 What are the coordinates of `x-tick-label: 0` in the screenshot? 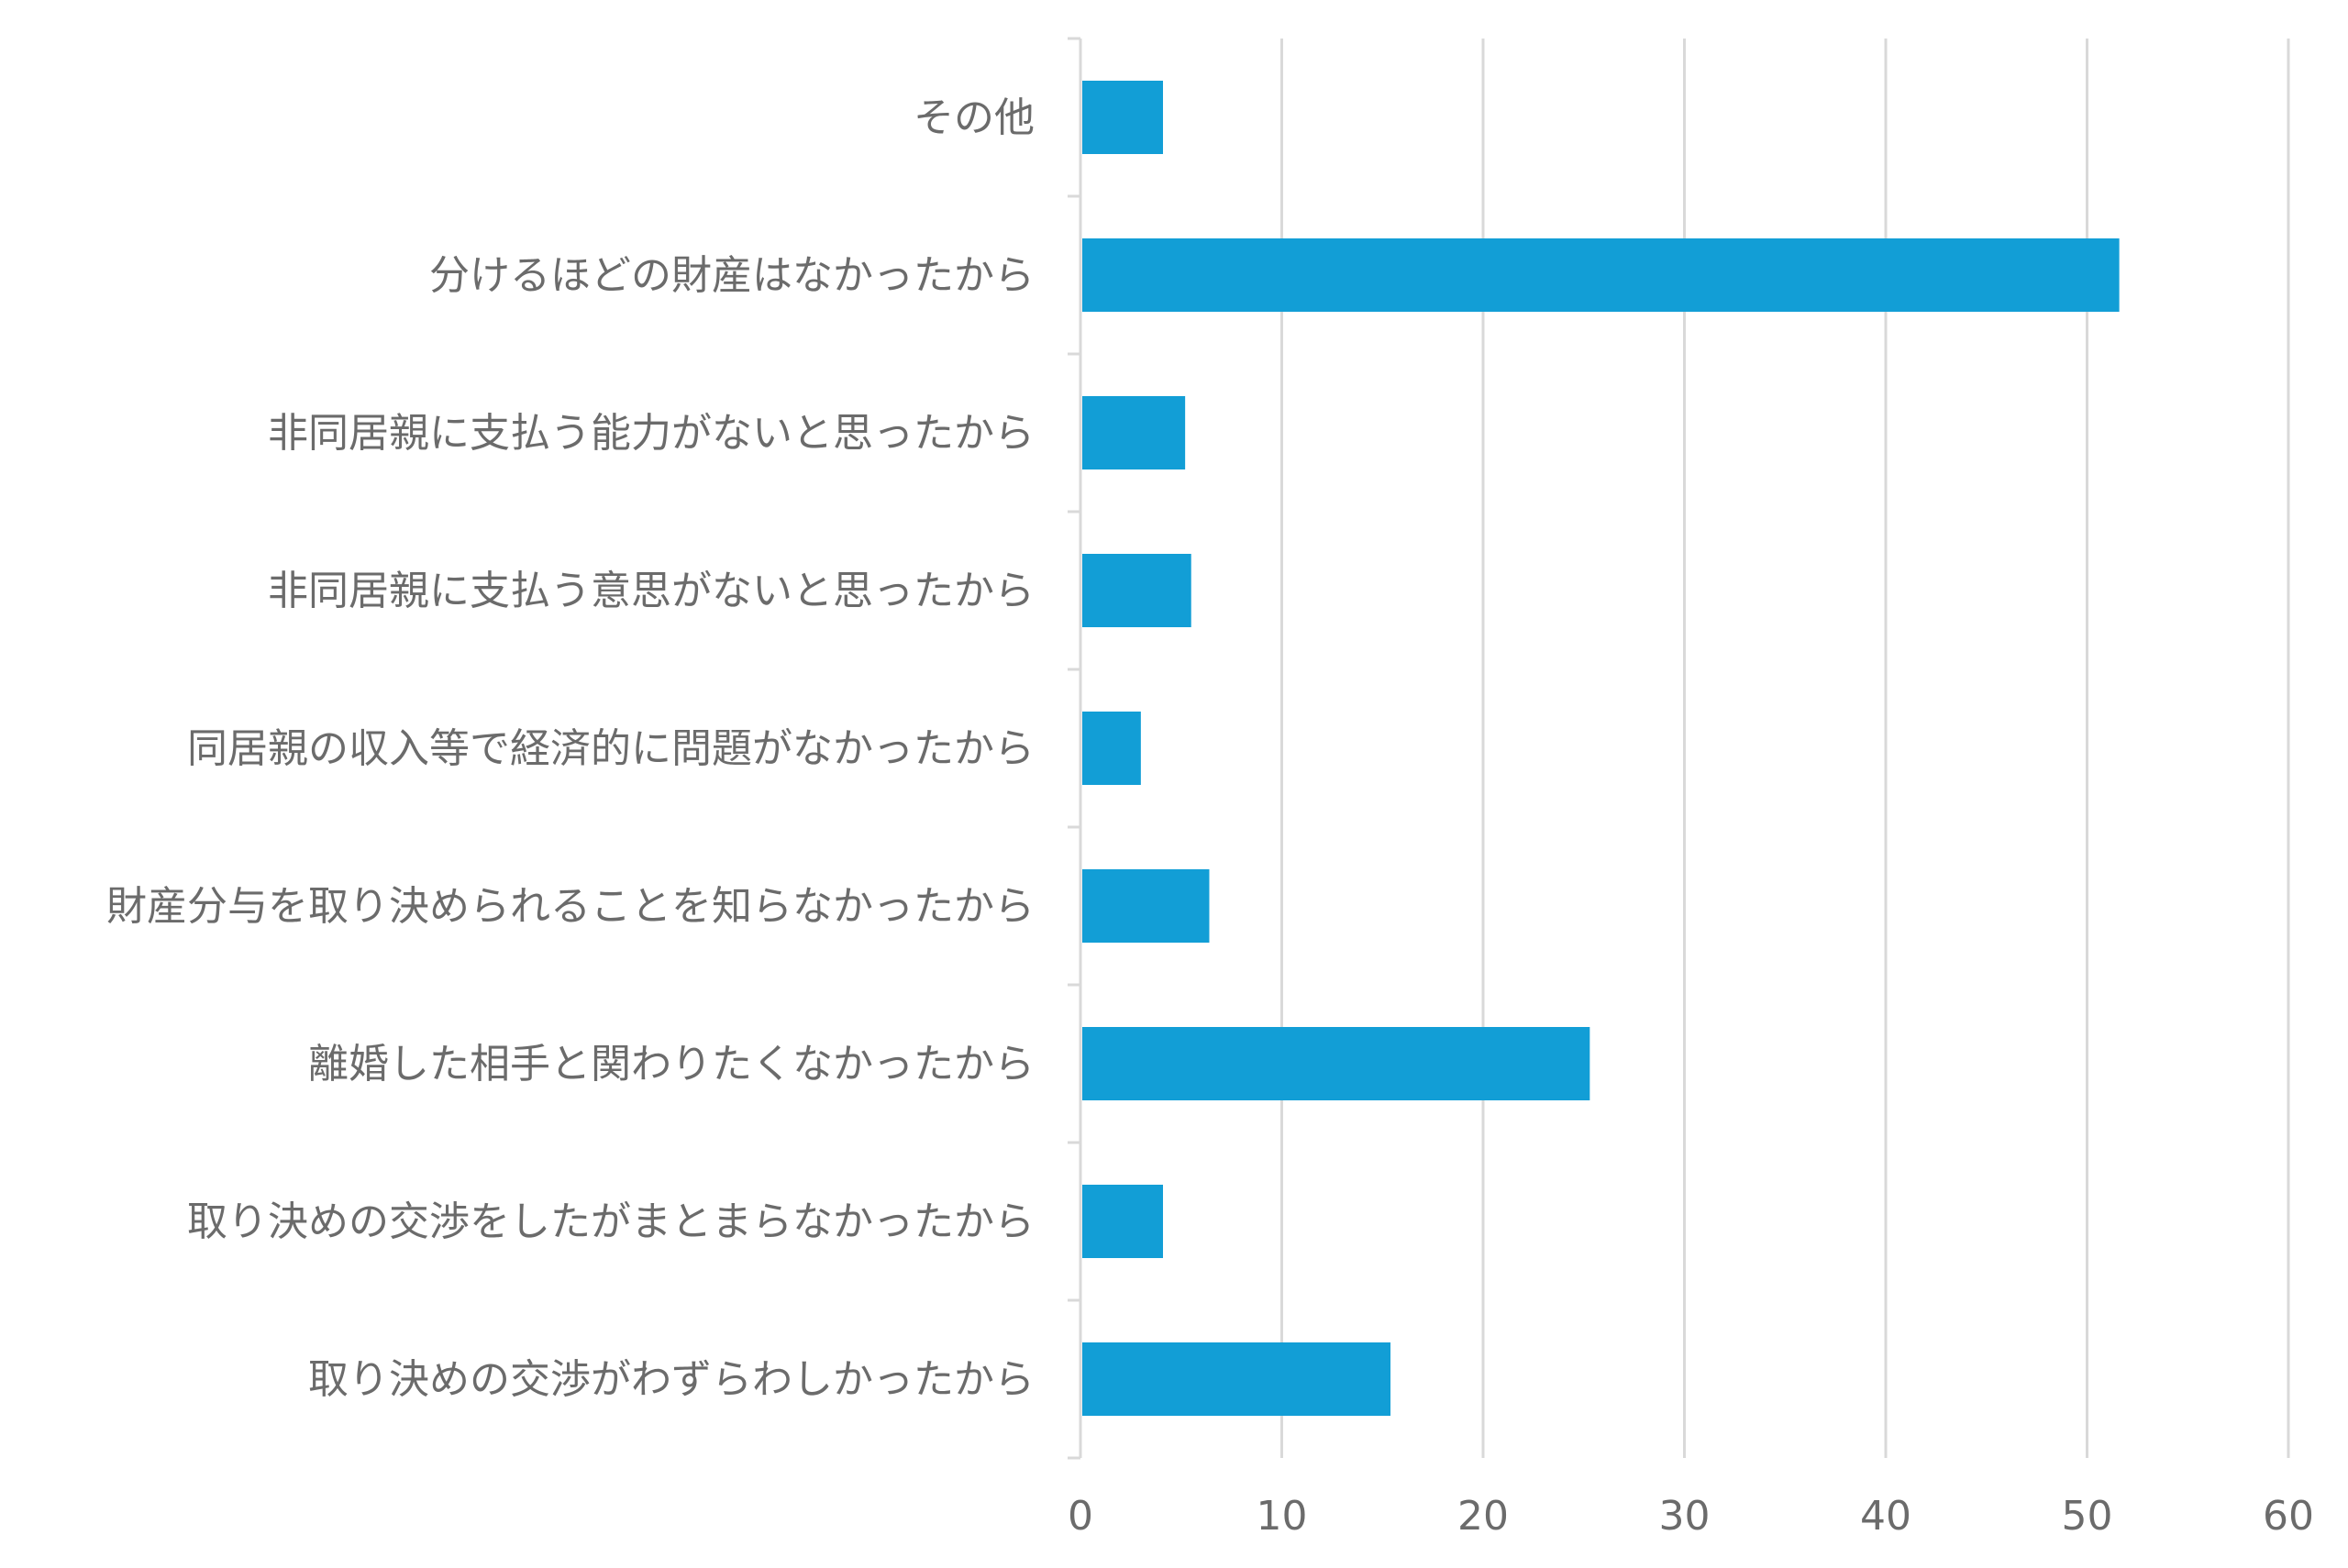 It's located at (1080, 1517).